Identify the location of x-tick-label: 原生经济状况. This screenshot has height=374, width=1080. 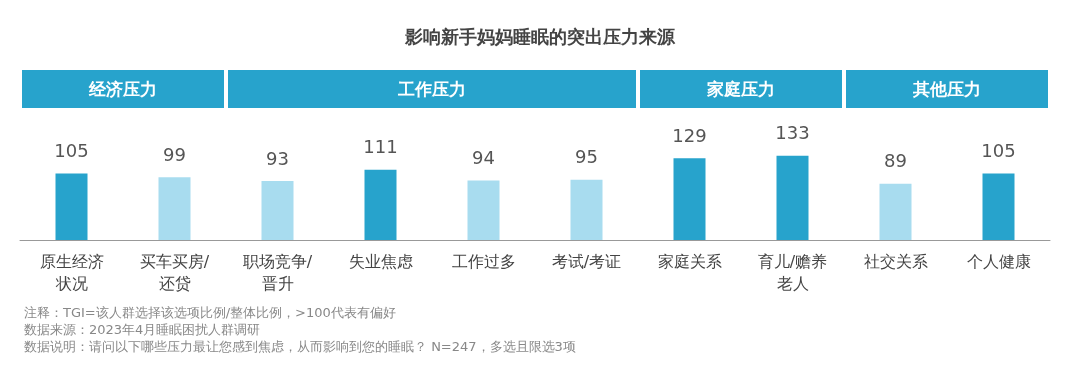
(71, 272).